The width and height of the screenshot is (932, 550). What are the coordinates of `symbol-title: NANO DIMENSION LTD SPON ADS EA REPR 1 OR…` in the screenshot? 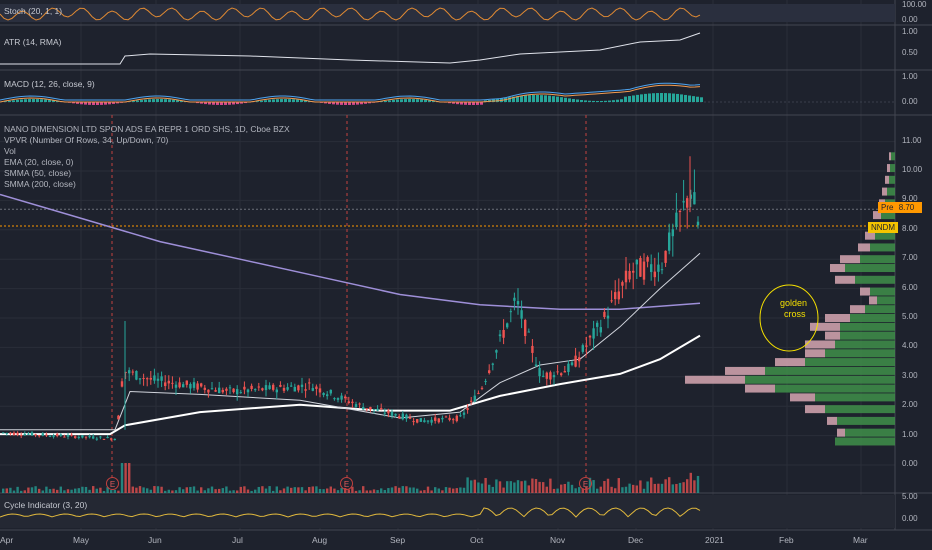 It's located at (147, 129).